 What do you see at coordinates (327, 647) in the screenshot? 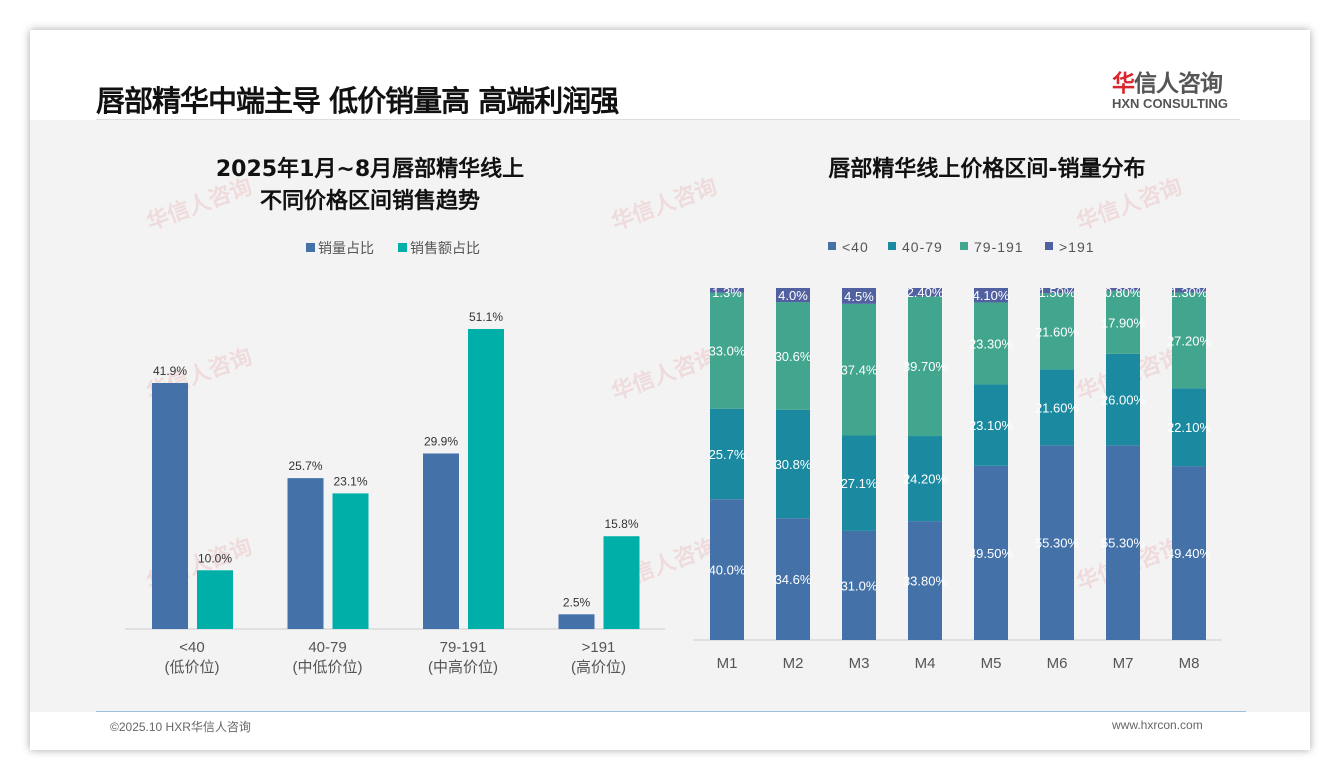
I see `x-tick-label: 40-79` at bounding box center [327, 647].